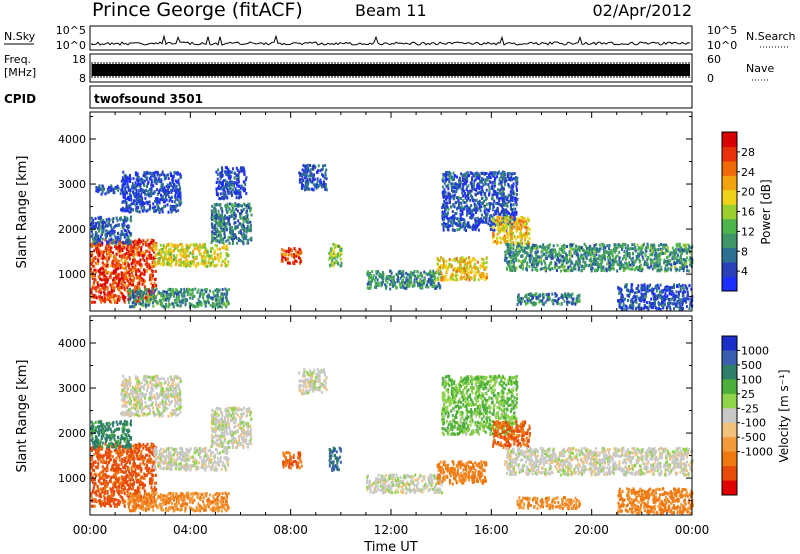 This screenshot has width=800, height=554. Describe the element at coordinates (391, 10) in the screenshot. I see `beam-title: Beam 11` at that location.